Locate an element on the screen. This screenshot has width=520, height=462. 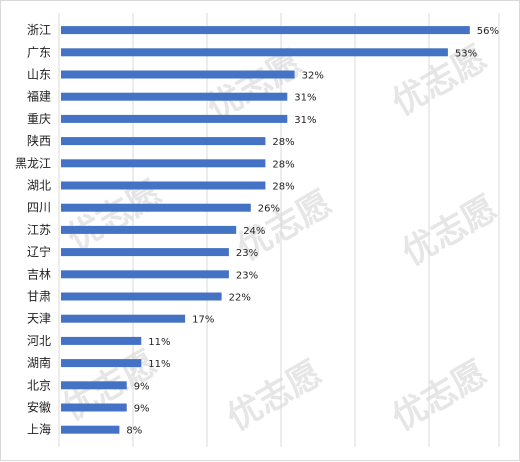
category-label: 天津 is located at coordinates (39, 319).